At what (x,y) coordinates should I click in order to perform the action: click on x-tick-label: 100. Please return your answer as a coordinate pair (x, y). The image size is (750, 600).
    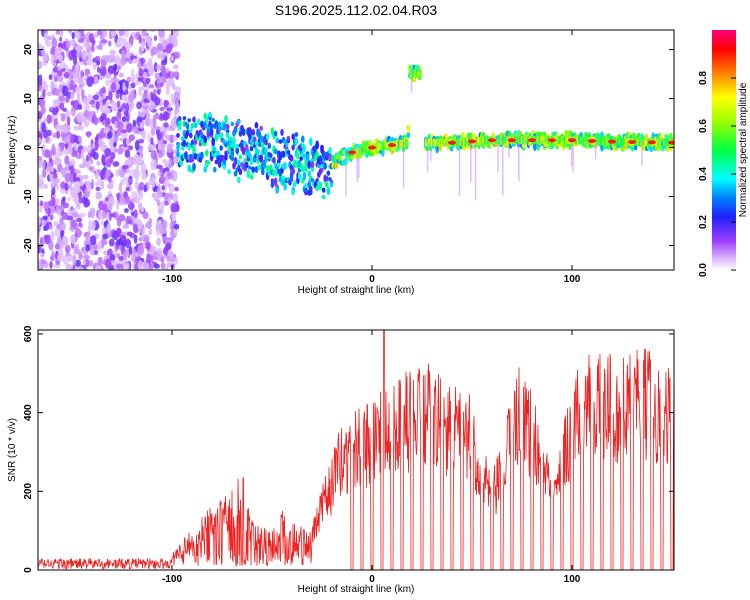
    Looking at the image, I should click on (572, 279).